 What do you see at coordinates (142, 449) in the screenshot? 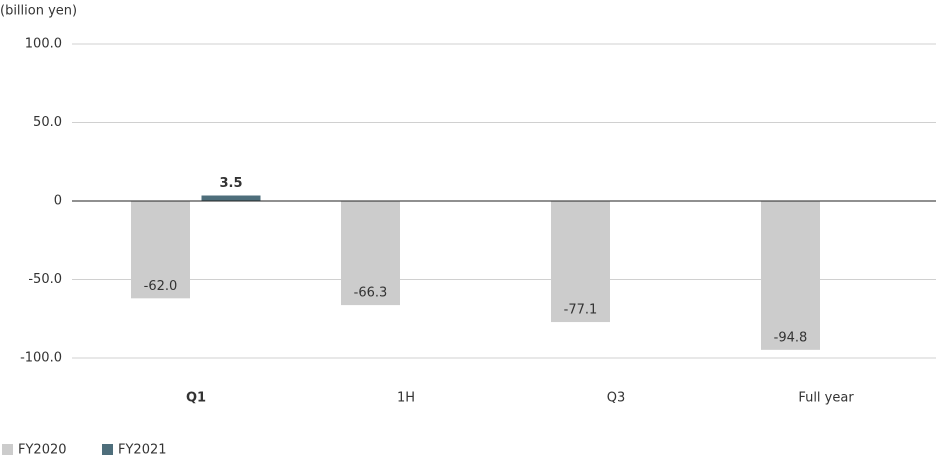
I see `legend-label: FY2021` at bounding box center [142, 449].